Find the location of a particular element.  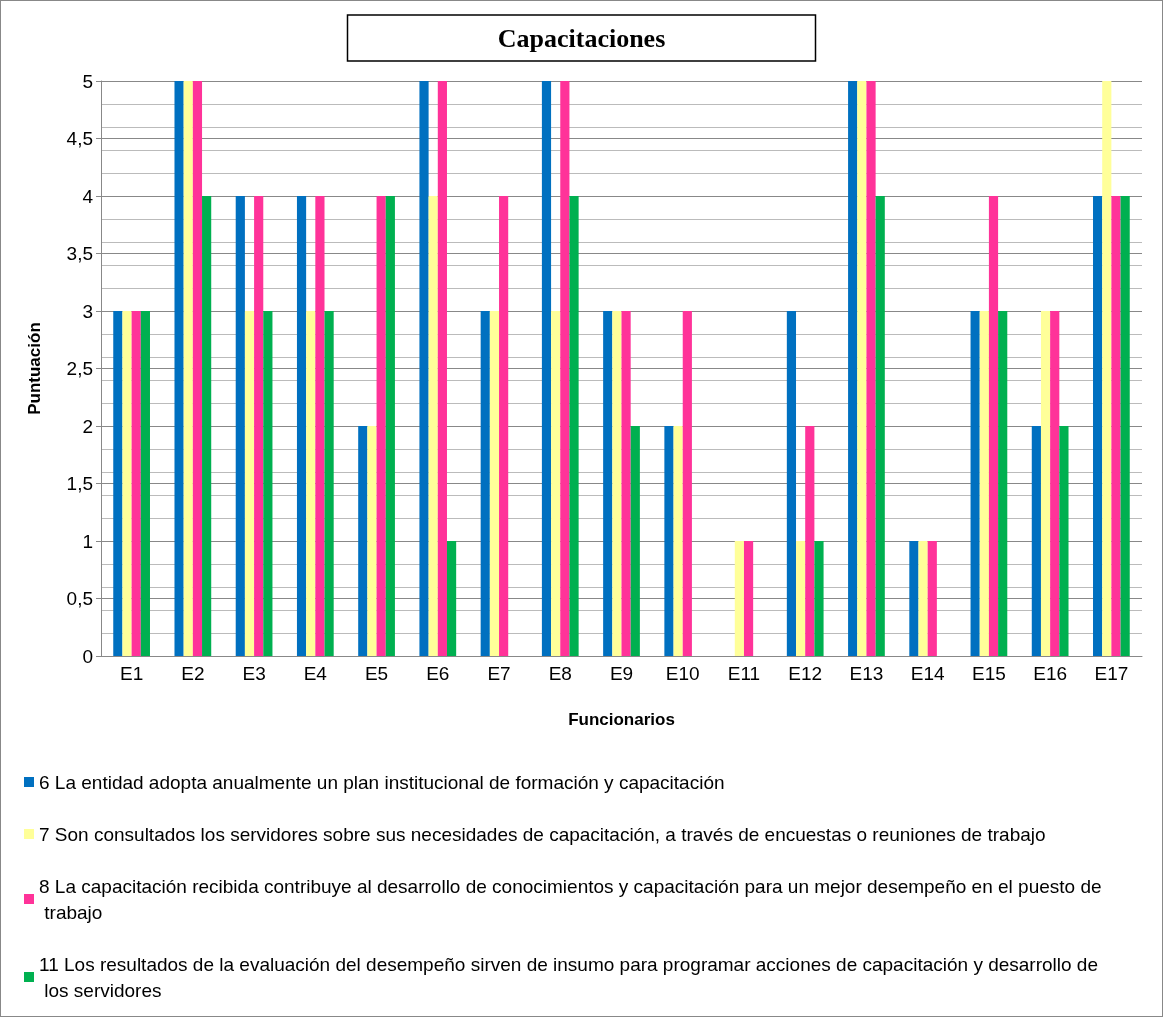

x-tick-label: E5 is located at coordinates (376, 673).